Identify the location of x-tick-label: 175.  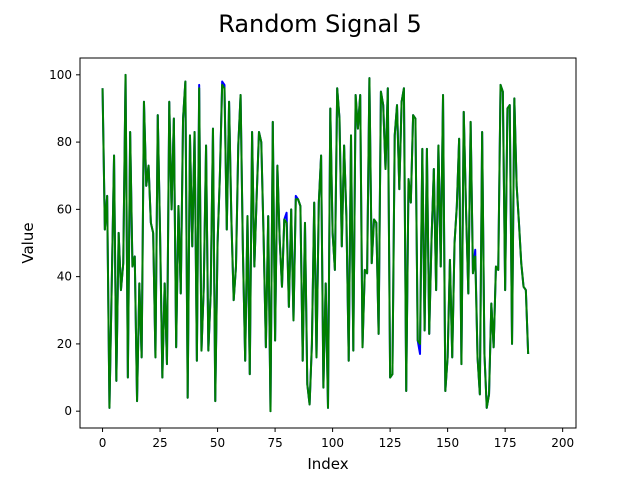
(505, 443).